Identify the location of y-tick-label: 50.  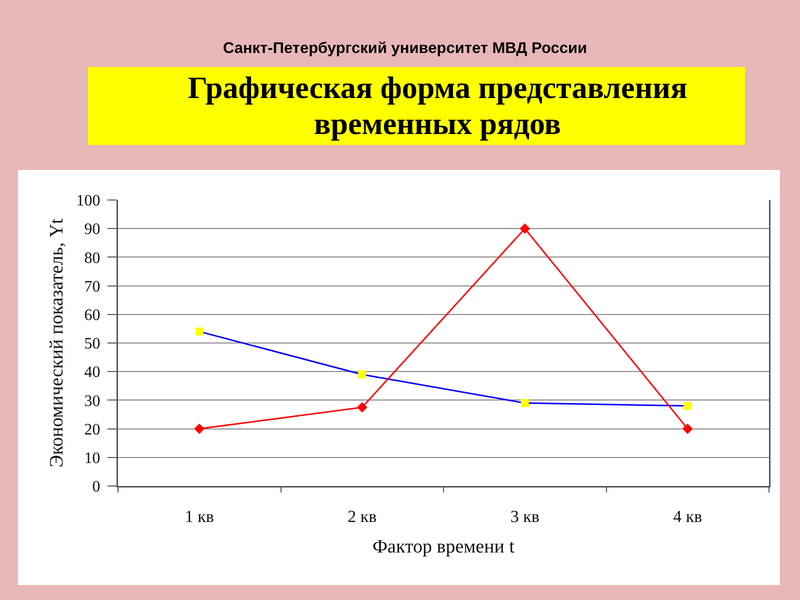
(92, 344).